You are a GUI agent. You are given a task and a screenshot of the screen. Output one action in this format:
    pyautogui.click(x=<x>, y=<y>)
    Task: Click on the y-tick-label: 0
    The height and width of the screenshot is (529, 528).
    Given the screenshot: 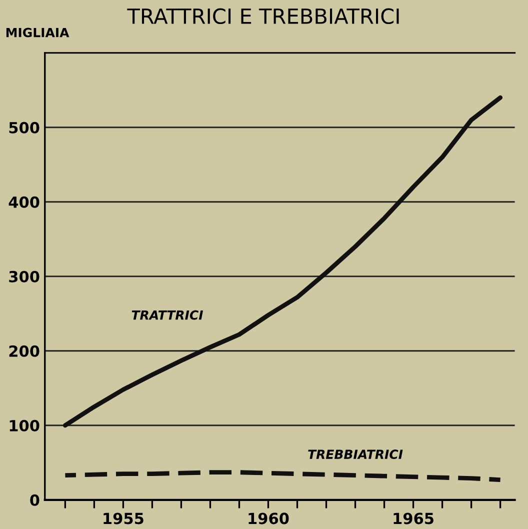 What is the action you would take?
    pyautogui.click(x=35, y=500)
    